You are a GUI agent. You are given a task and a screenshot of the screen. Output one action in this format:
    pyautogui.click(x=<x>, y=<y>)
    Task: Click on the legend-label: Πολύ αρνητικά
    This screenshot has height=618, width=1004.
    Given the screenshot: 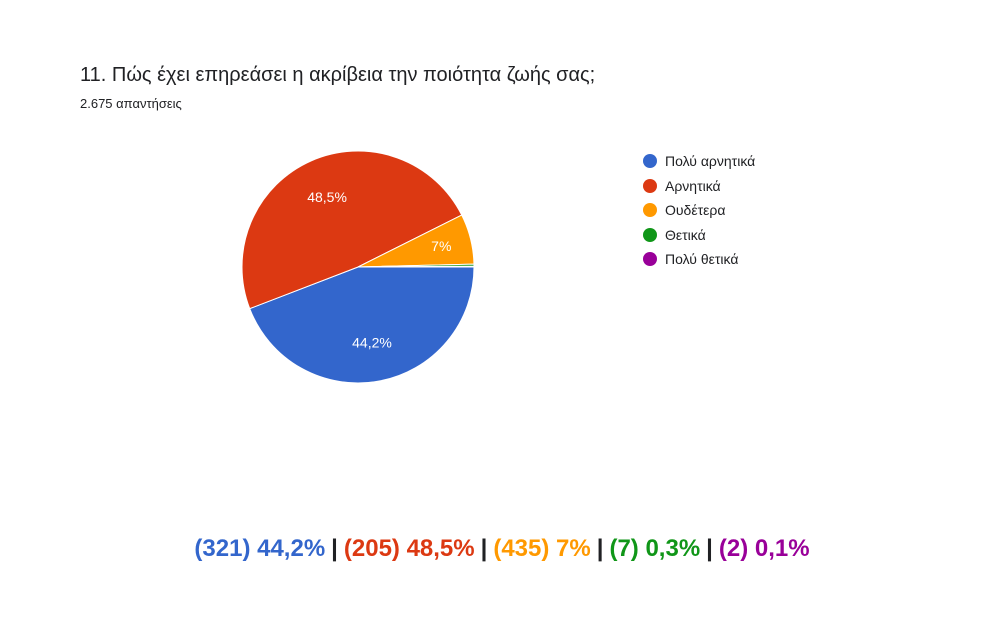 What is the action you would take?
    pyautogui.click(x=710, y=161)
    